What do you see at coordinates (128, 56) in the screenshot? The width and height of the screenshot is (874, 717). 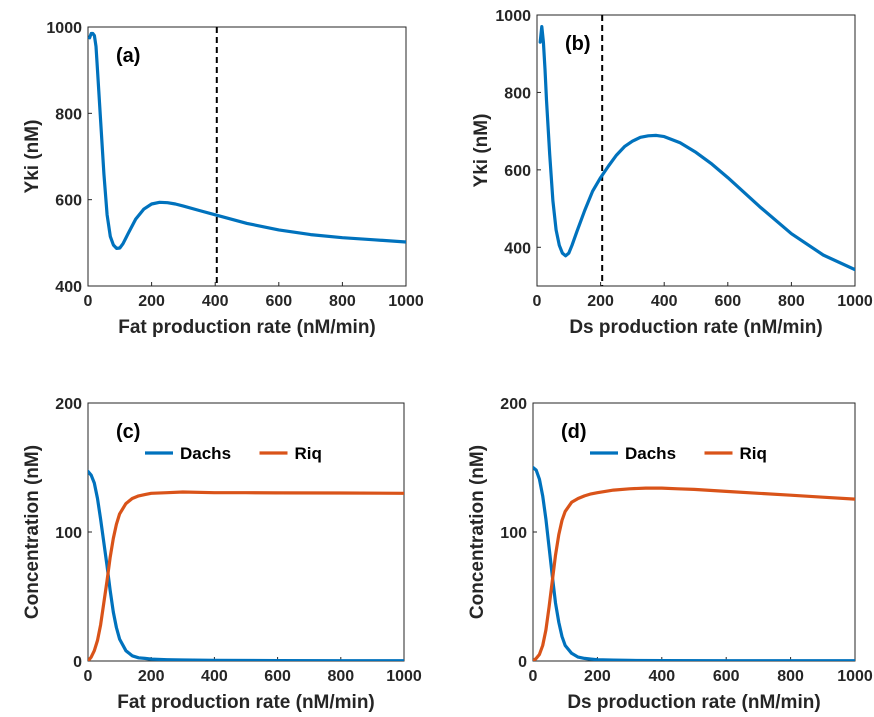 I see `panel-label: (a)` at bounding box center [128, 56].